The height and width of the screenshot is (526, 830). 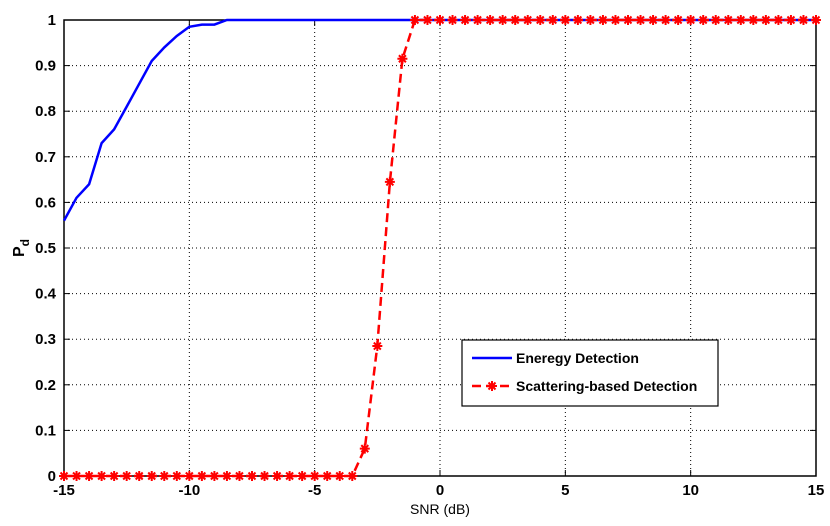 What do you see at coordinates (606, 386) in the screenshot?
I see `legend-label-2: Scattering-based Detection` at bounding box center [606, 386].